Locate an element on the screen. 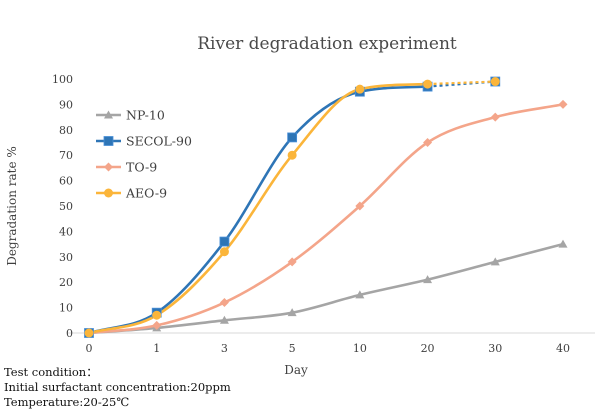 The image size is (595, 417). x-tick-label: 40 is located at coordinates (563, 348).